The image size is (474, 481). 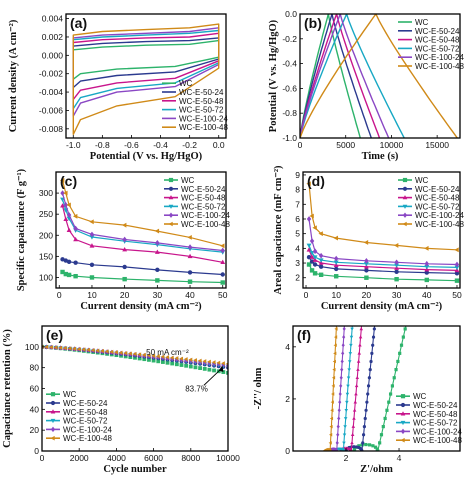 I want to click on plot-area-d, so click(x=383, y=232).